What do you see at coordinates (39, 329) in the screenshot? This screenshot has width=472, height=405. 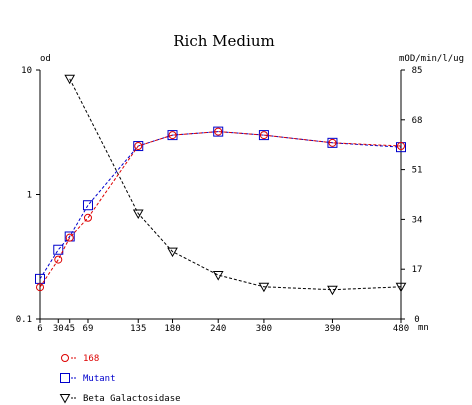 I see `x-tick-label: 6` at bounding box center [39, 329].